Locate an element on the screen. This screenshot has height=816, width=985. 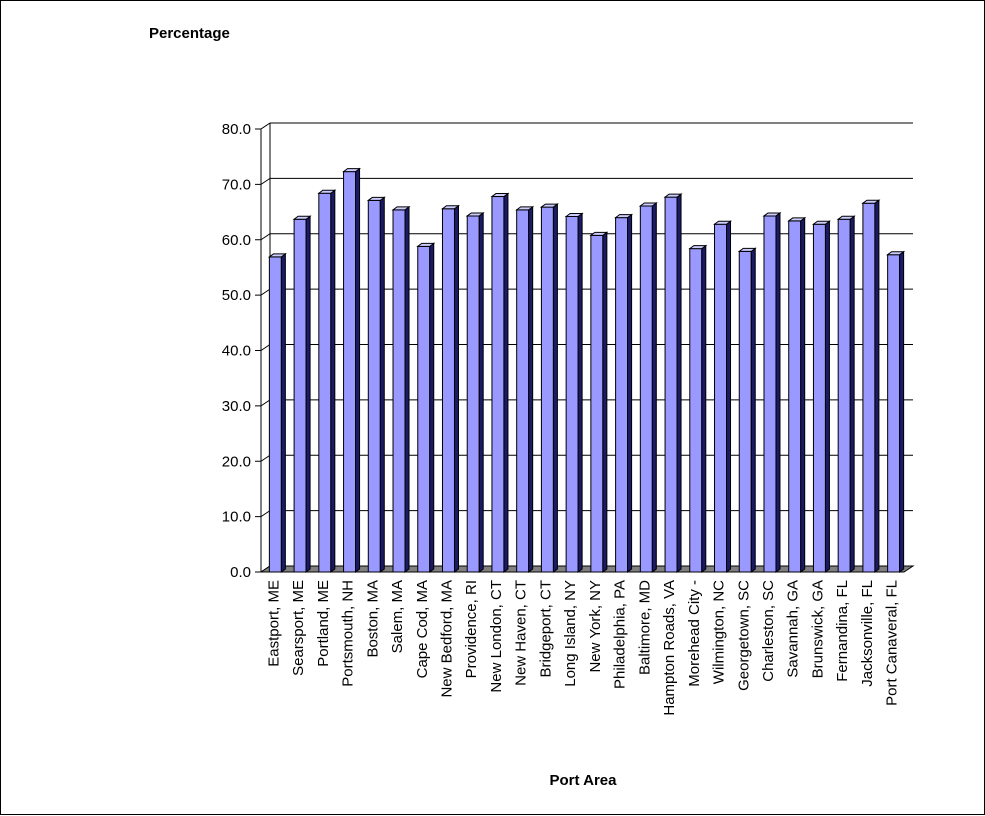
y-axis-label: Percentage is located at coordinates (189, 33).